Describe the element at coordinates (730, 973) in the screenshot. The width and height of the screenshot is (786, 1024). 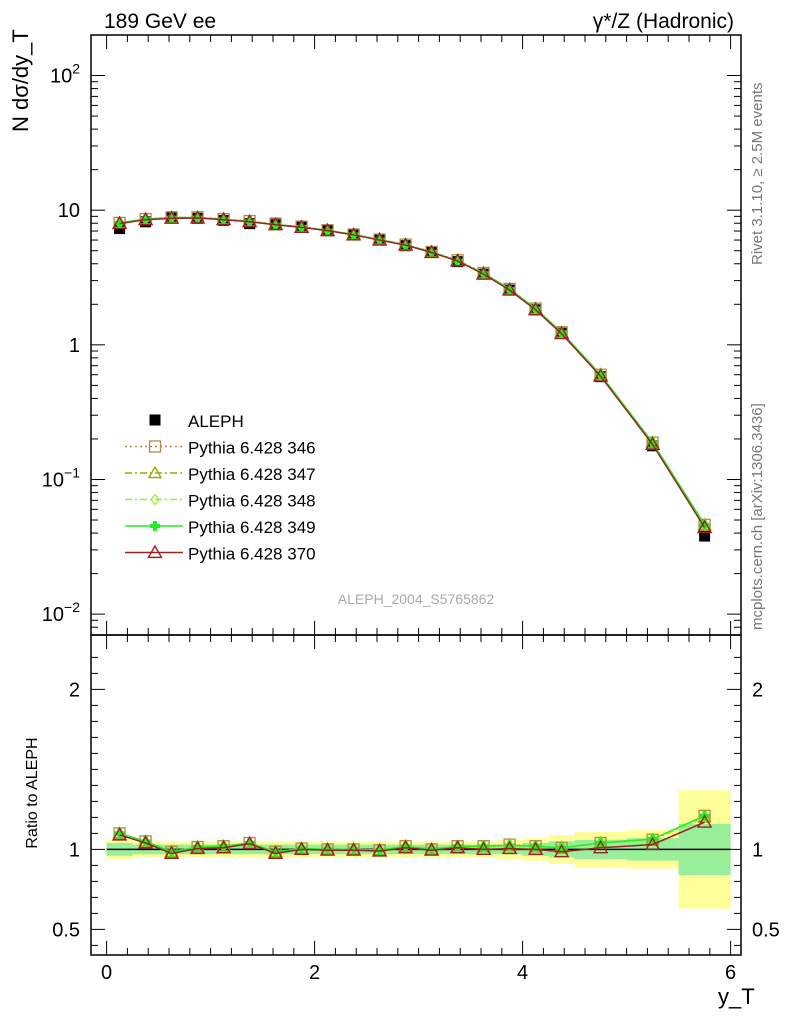
I see `ratio-xtick-label: 6` at that location.